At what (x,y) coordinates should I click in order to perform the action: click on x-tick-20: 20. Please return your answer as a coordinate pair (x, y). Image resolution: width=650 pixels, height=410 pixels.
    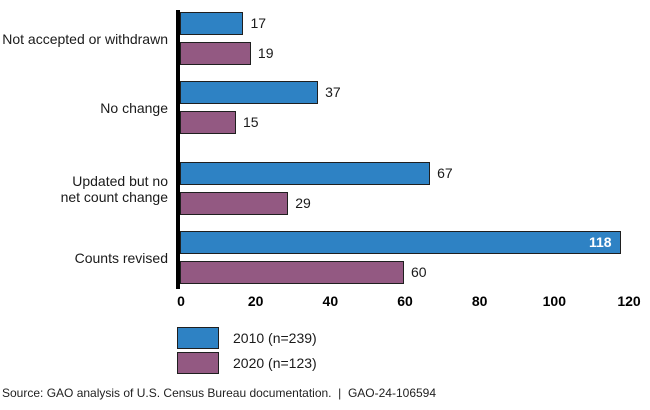
    Looking at the image, I should click on (255, 301).